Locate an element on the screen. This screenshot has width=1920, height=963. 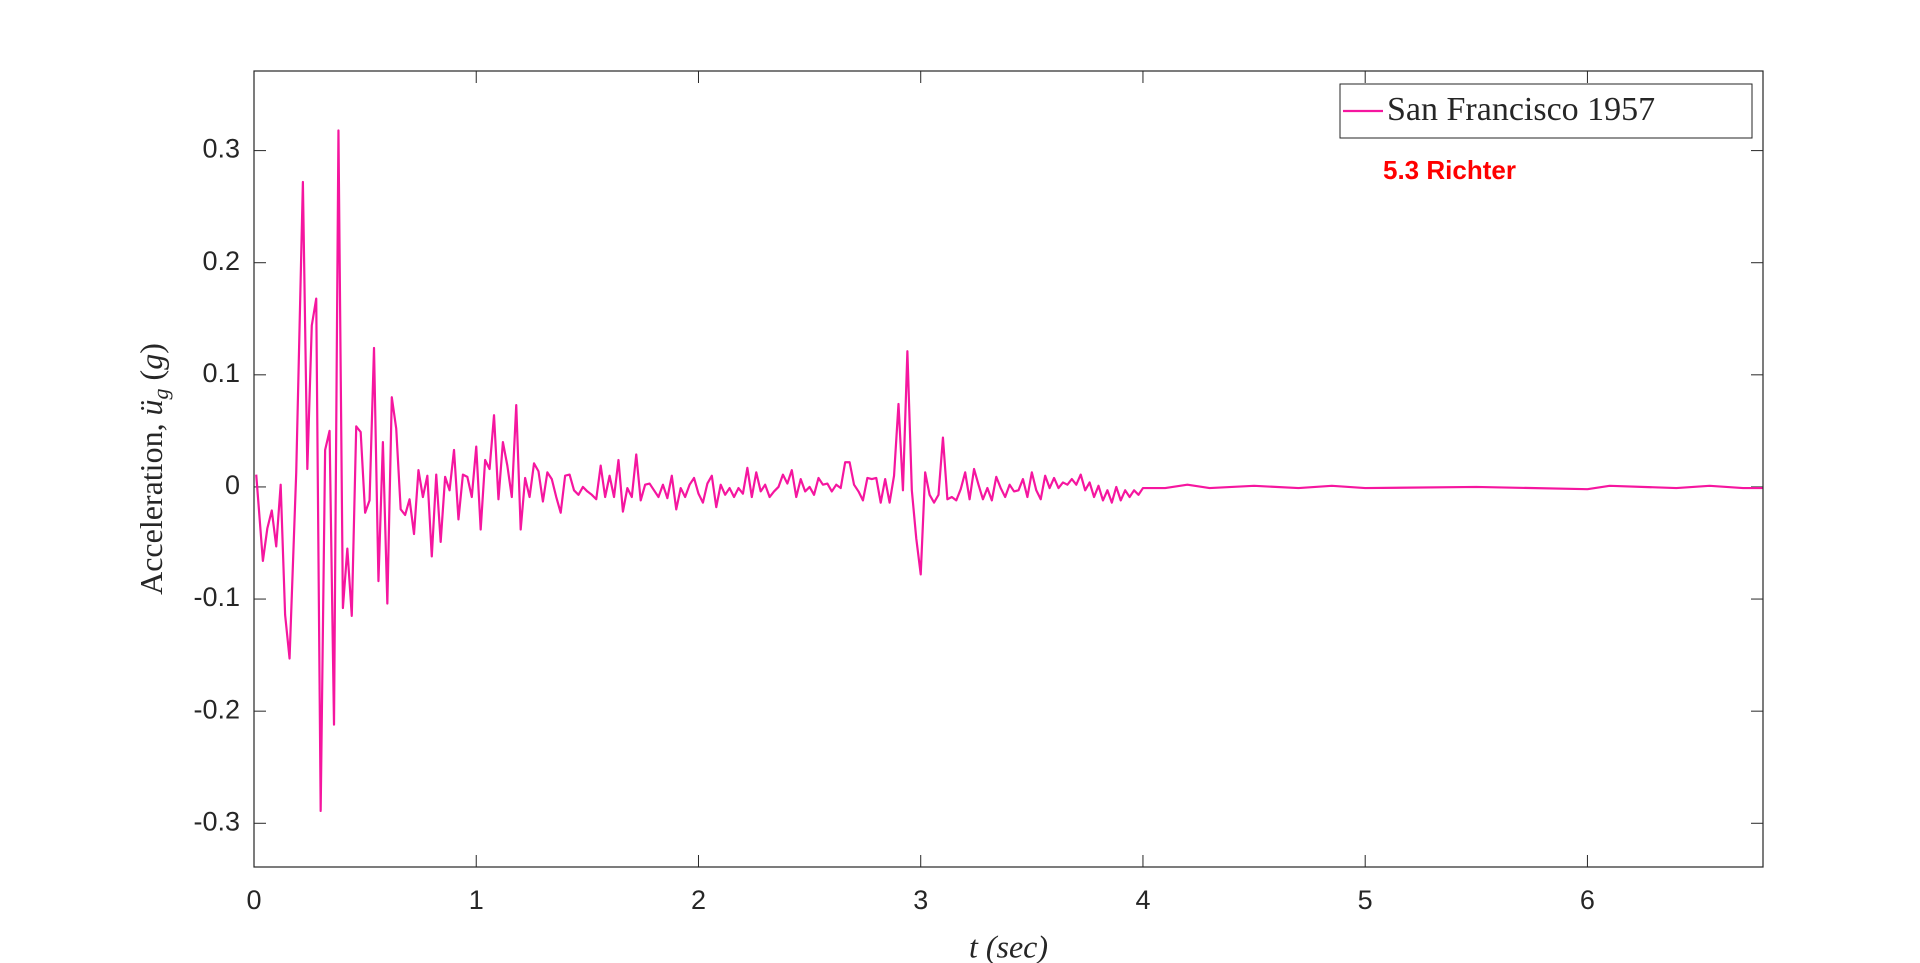
y-tick-label: 0 is located at coordinates (232, 485).